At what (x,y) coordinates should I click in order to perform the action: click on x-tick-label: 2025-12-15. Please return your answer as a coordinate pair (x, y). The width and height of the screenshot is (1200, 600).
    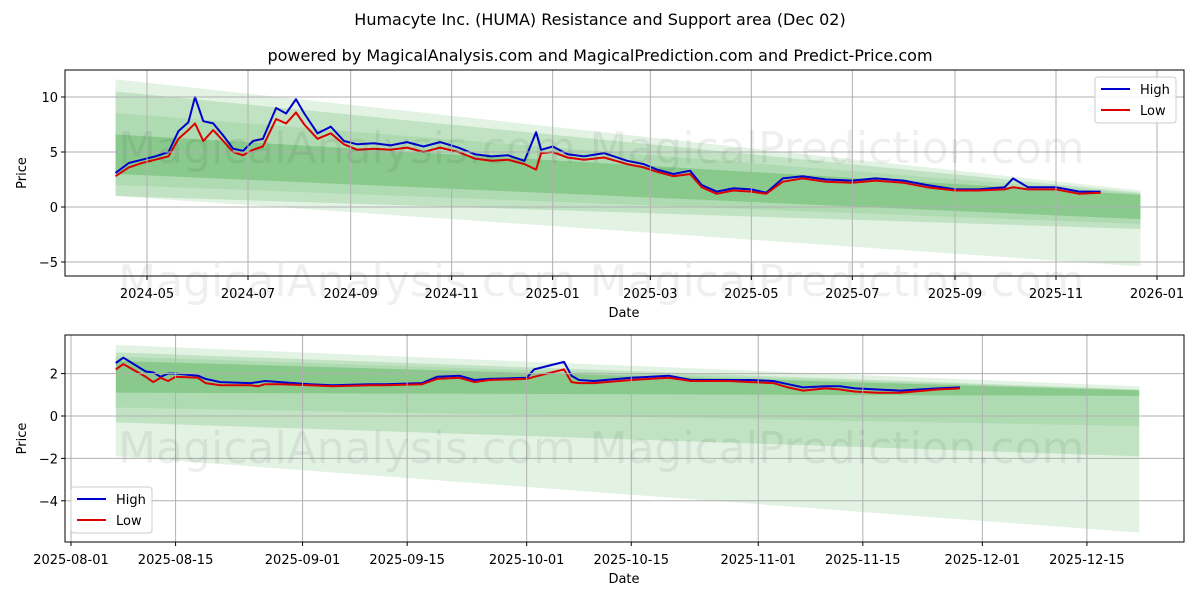
    Looking at the image, I should click on (1087, 560).